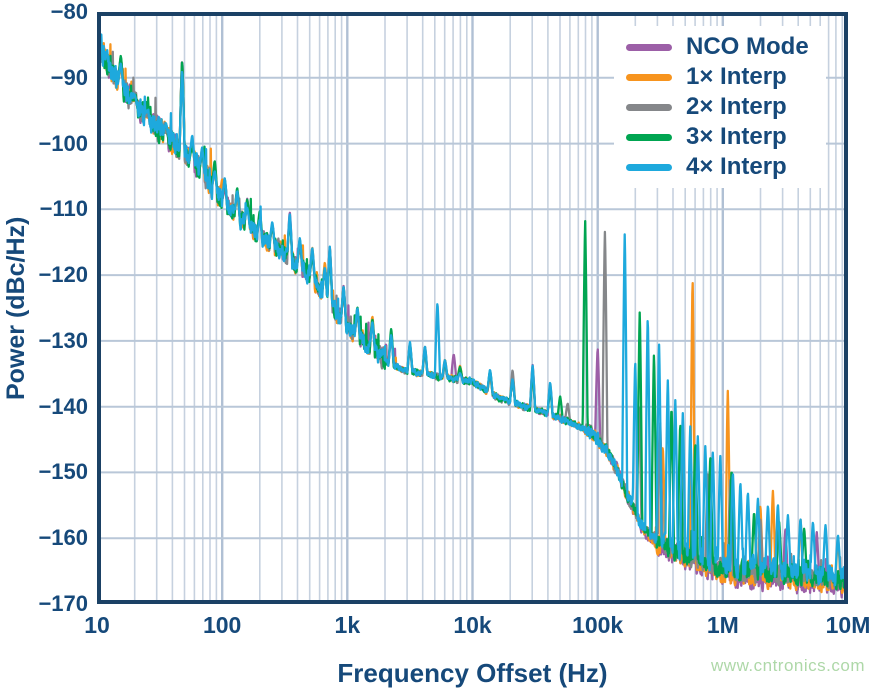 The height and width of the screenshot is (689, 872). I want to click on legend-label: 3× Interp, so click(736, 136).